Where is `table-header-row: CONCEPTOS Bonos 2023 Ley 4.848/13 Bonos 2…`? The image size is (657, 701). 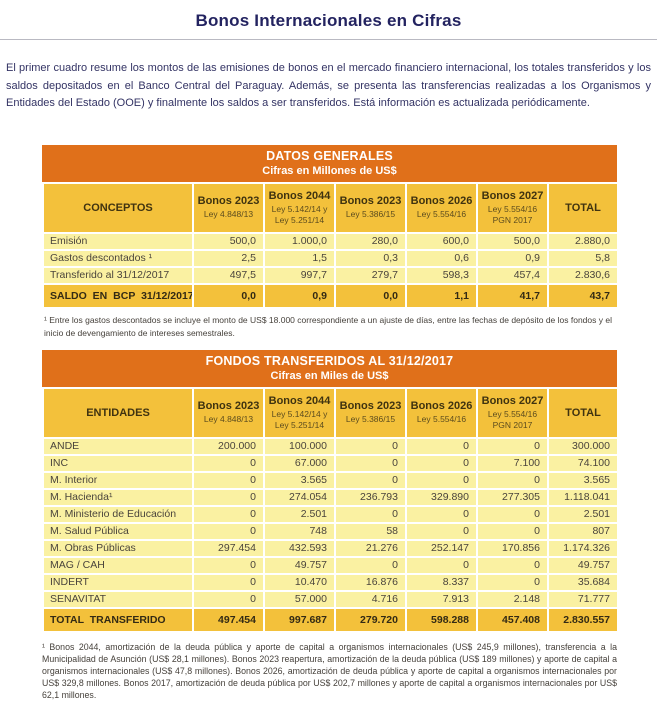 table-header-row: CONCEPTOS Bonos 2023 Ley 4.848/13 Bonos 2… is located at coordinates (330, 207).